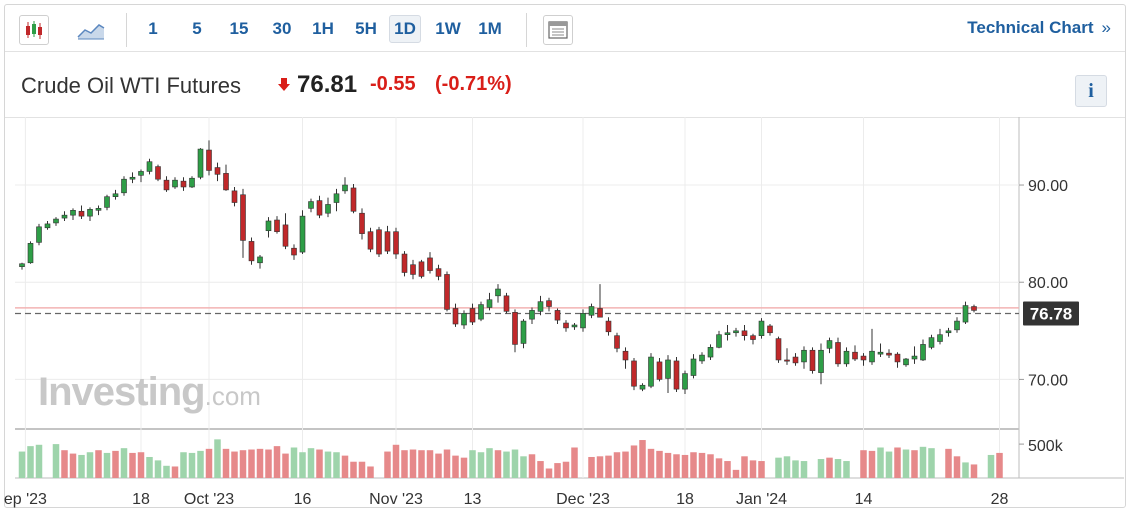  Describe the element at coordinates (405, 29) in the screenshot. I see `interval-1d: 1D` at that location.